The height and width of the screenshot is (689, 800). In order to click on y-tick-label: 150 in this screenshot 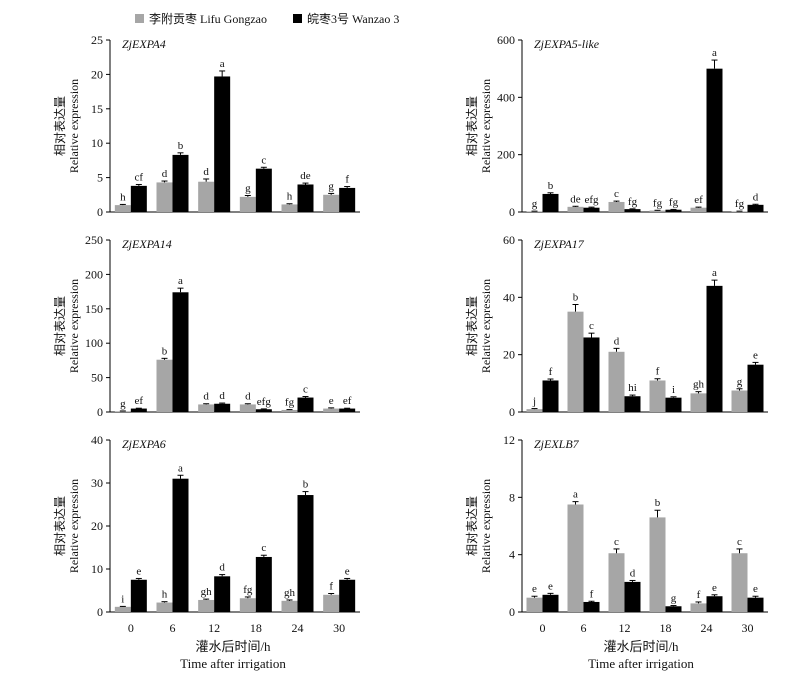, I will do `click(94, 309)`.